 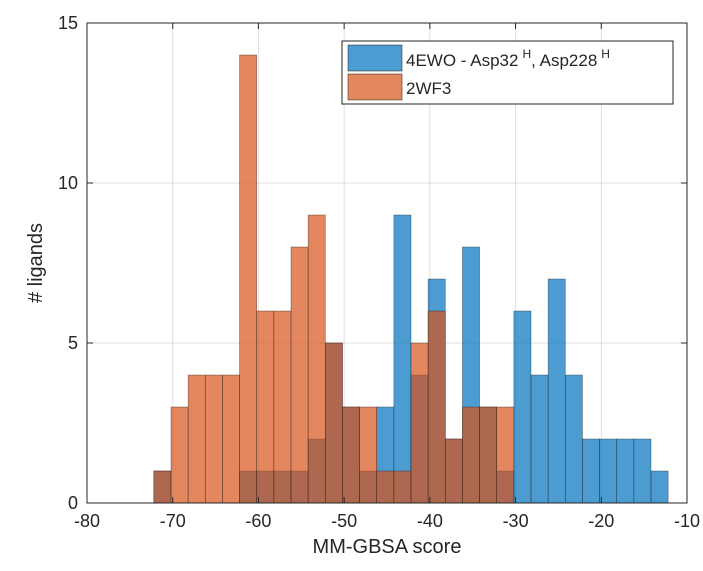 I want to click on legend: 4EWO - Asp32 H, Asp228 H 2WF3, so click(x=507, y=72).